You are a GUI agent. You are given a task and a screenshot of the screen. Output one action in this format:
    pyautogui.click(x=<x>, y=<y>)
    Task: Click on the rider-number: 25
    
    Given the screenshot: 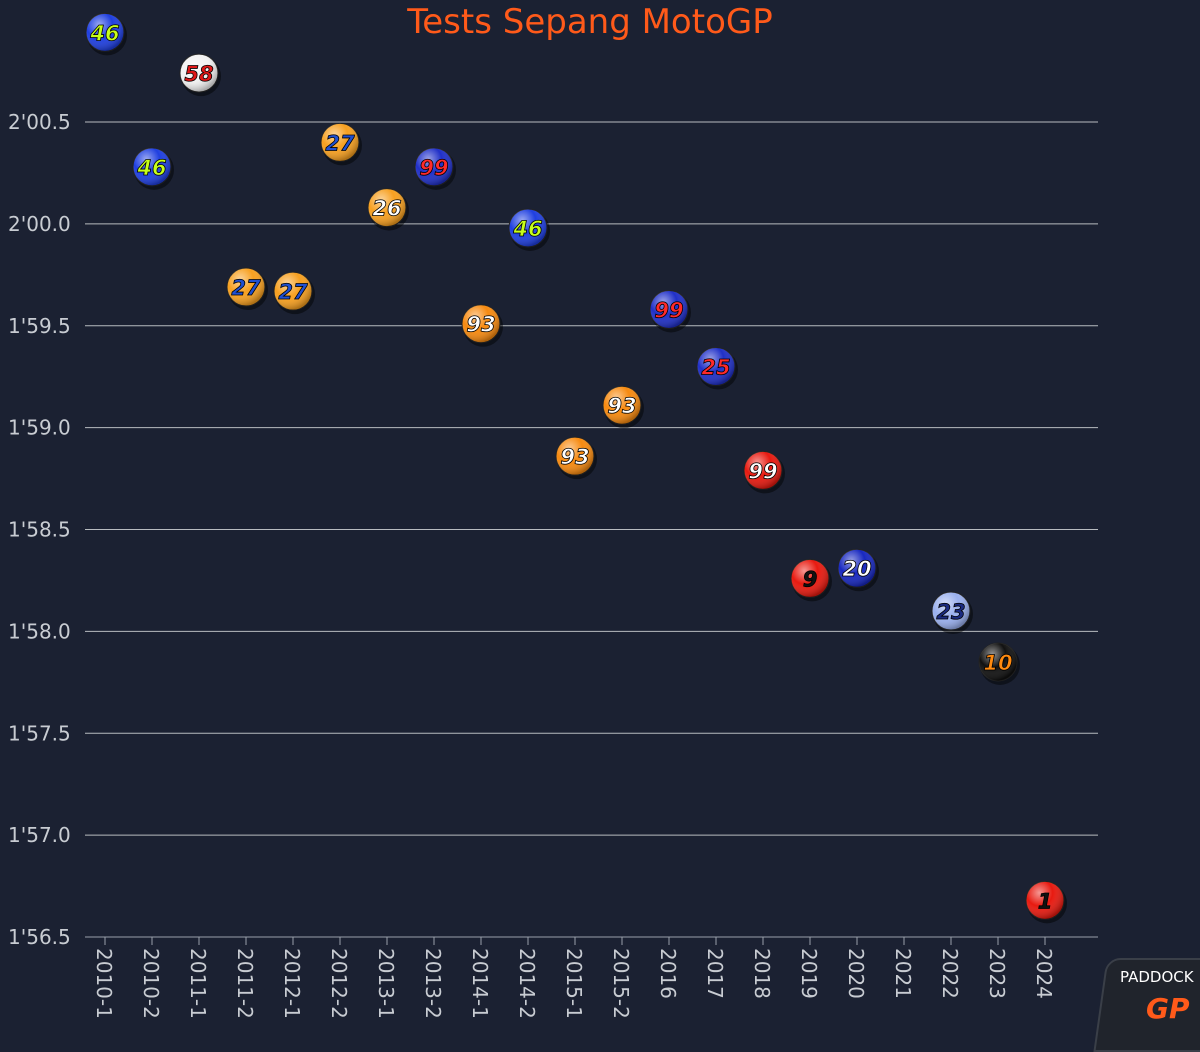 What is the action you would take?
    pyautogui.click(x=715, y=368)
    